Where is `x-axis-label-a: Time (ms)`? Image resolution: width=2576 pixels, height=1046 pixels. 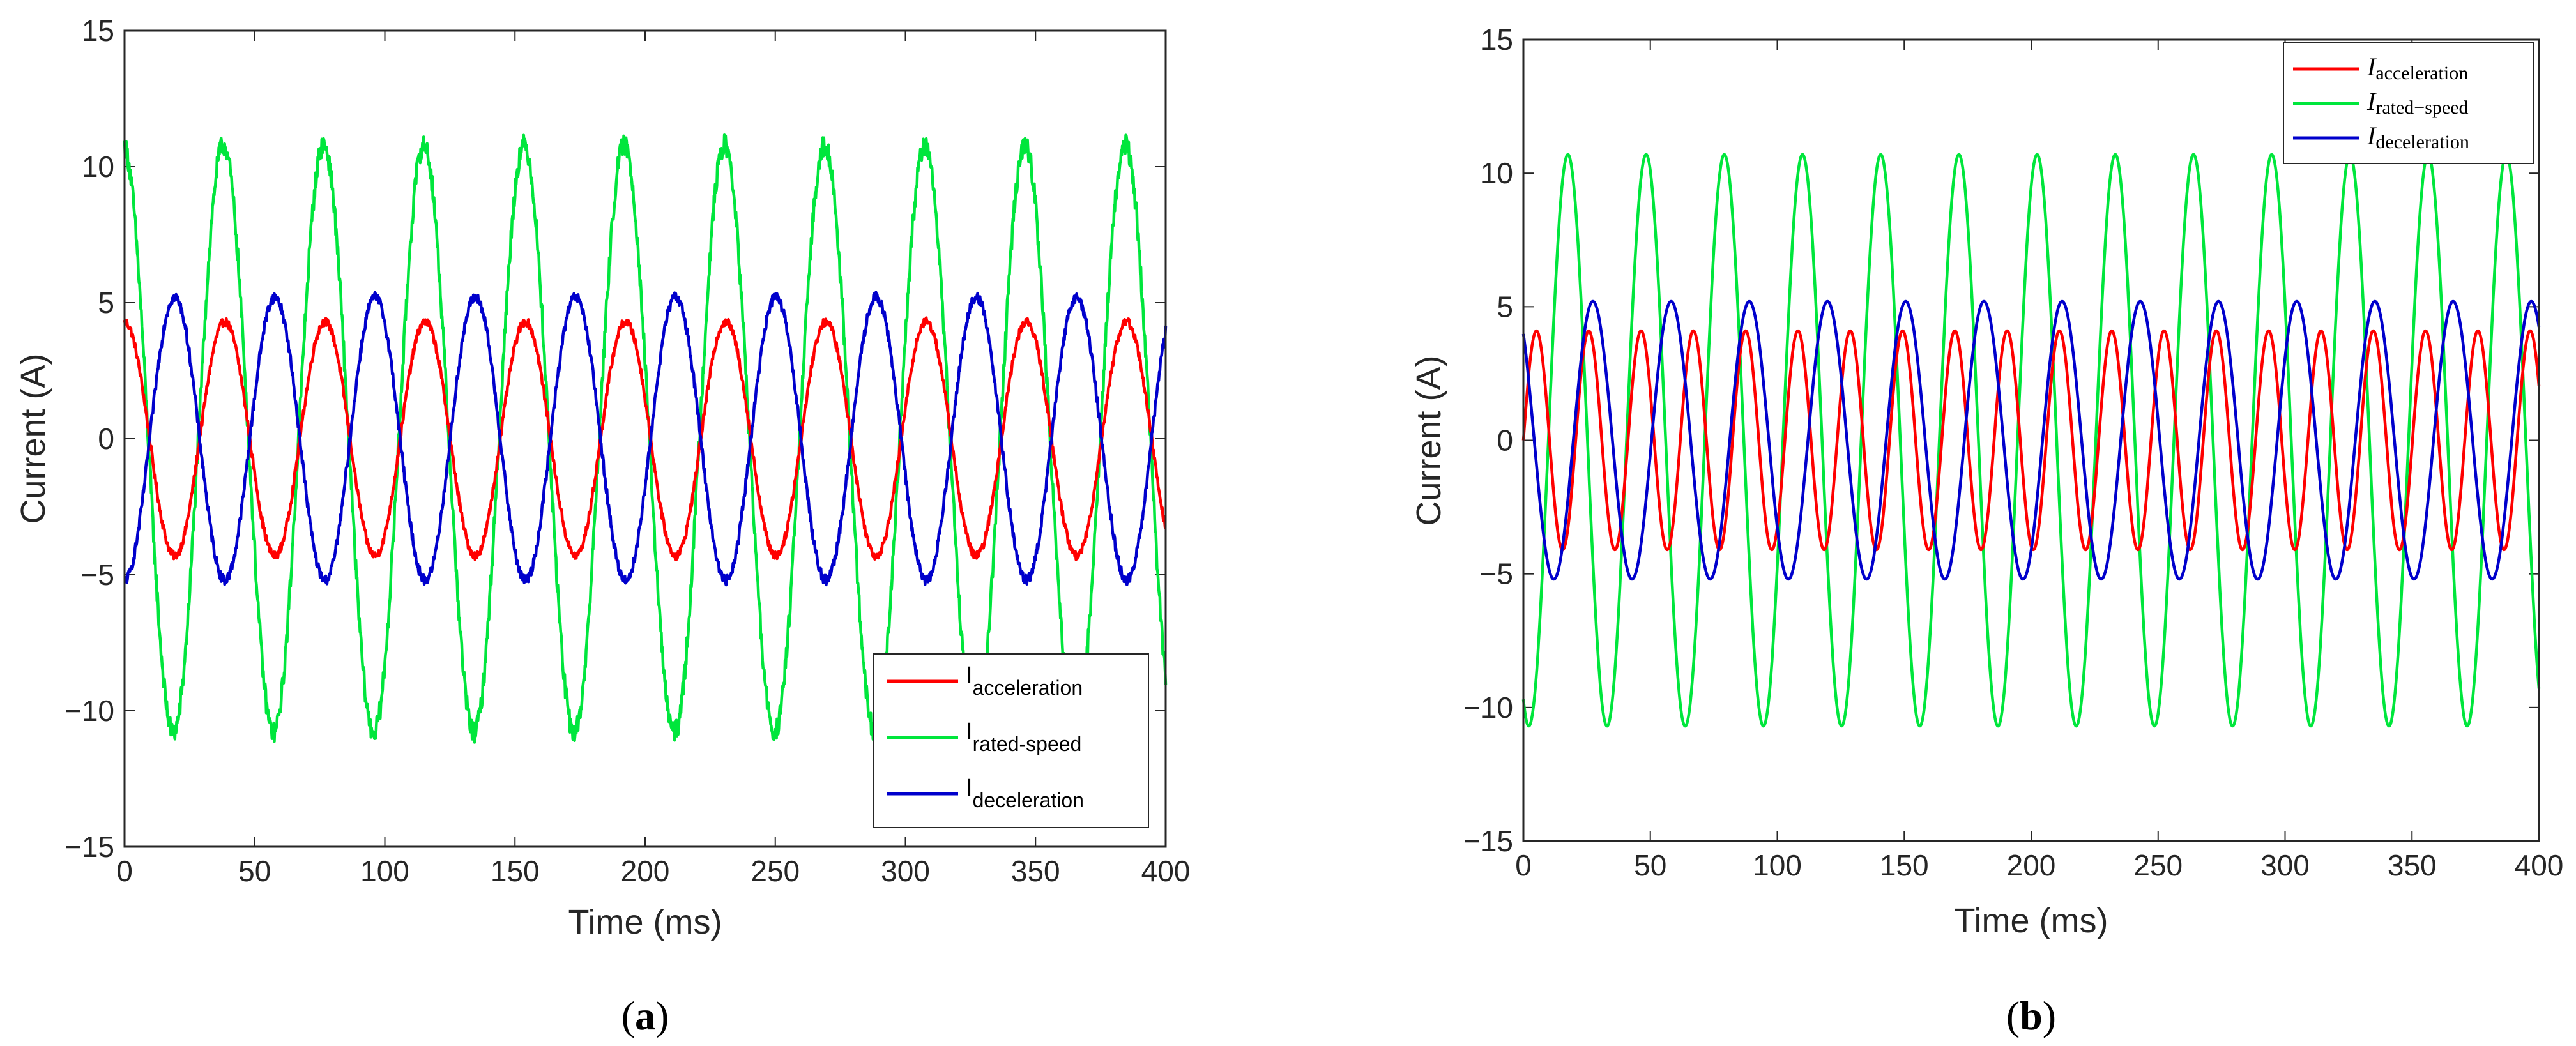 x-axis-label-a: Time (ms) is located at coordinates (645, 922).